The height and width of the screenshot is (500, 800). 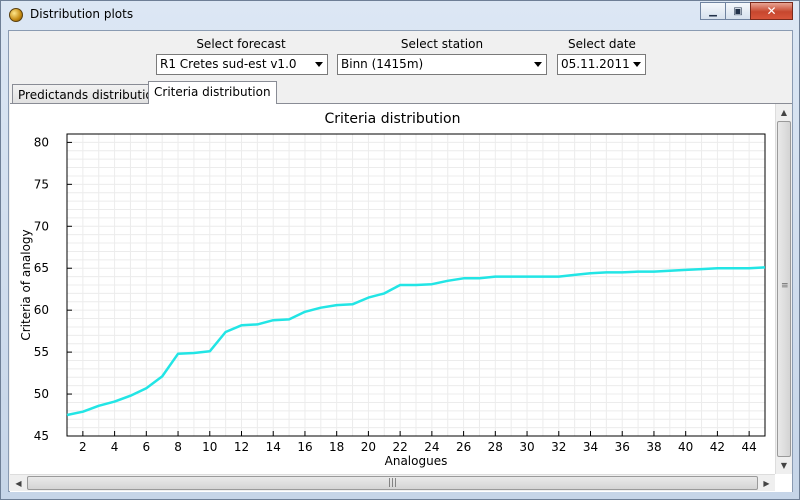 I want to click on date-select: 05.11.2011, so click(x=601, y=64).